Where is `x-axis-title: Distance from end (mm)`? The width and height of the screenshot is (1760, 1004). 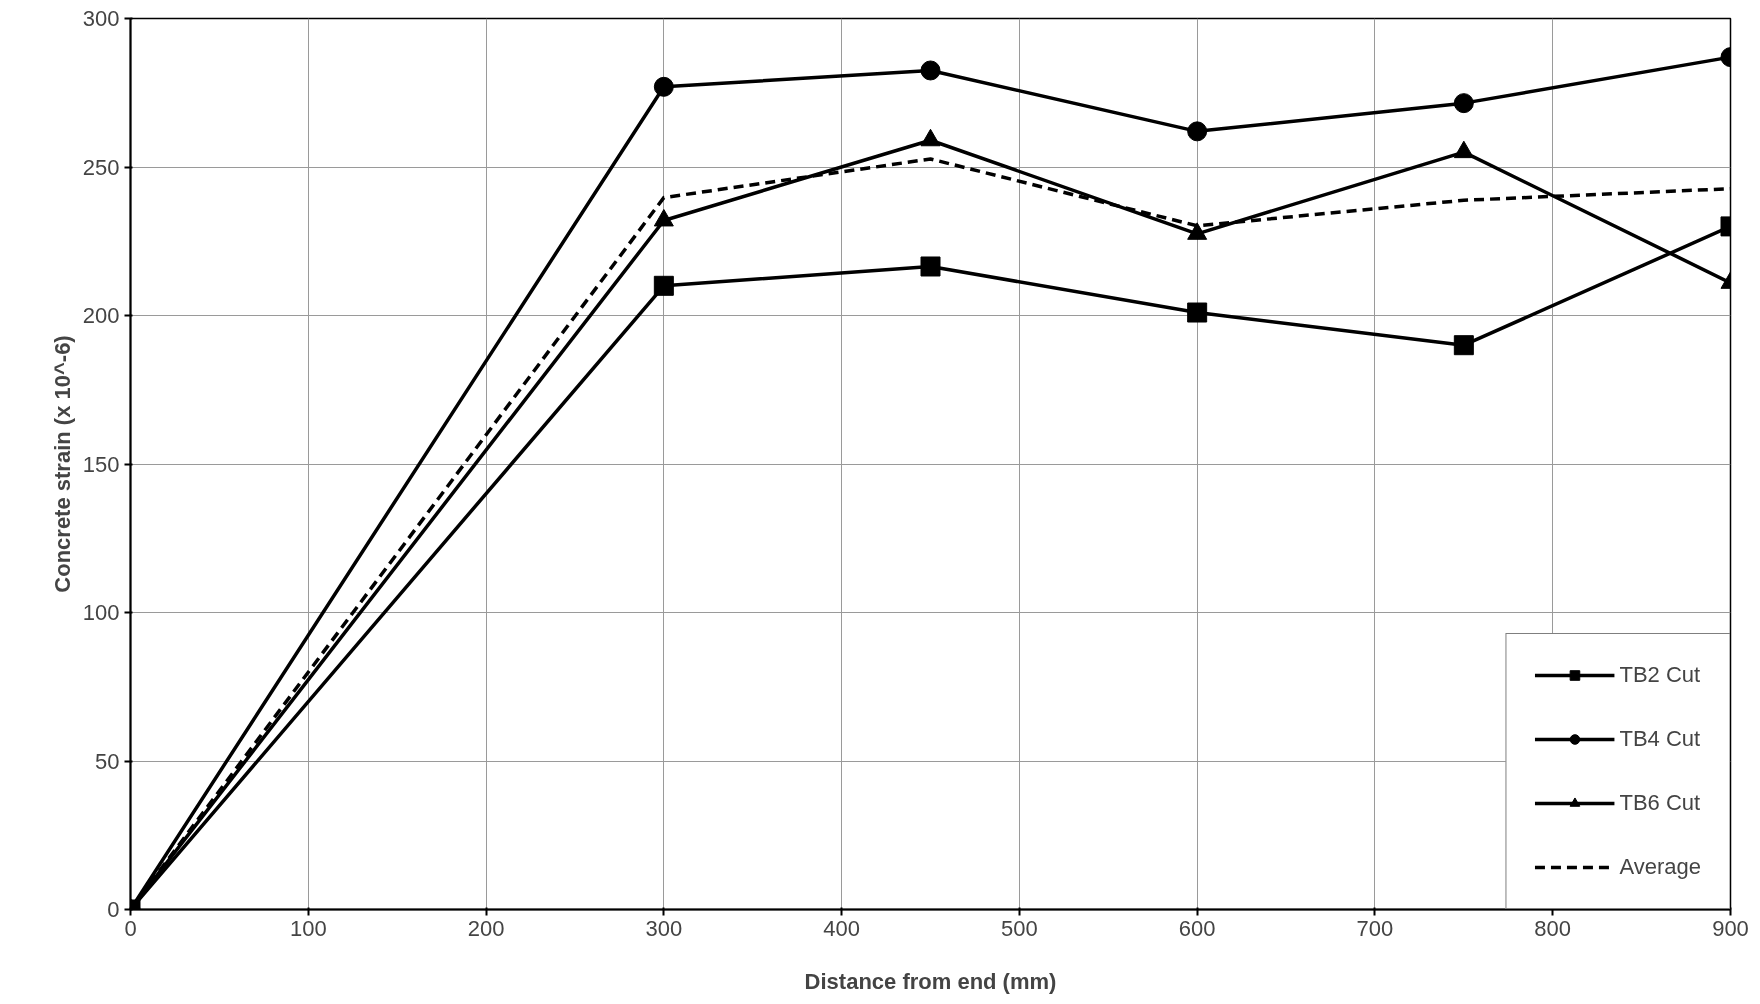
x-axis-title: Distance from end (mm) is located at coordinates (930, 981).